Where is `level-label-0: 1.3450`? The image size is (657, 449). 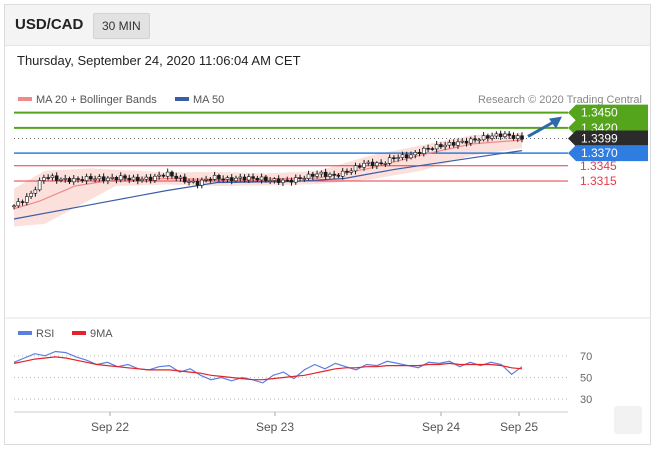
level-label-0: 1.3450 is located at coordinates (599, 113).